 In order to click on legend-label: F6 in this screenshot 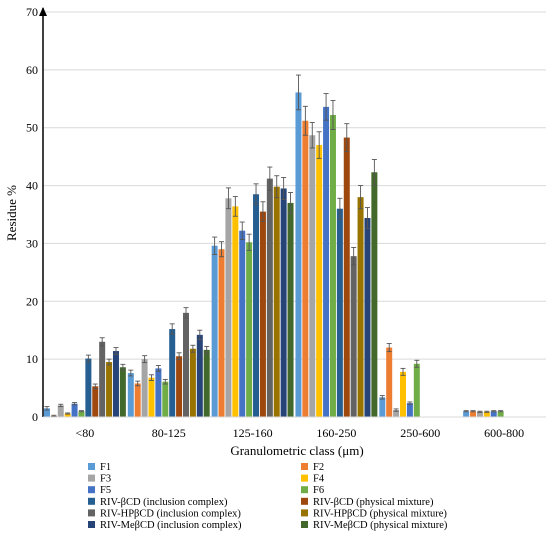, I will do `click(318, 490)`.